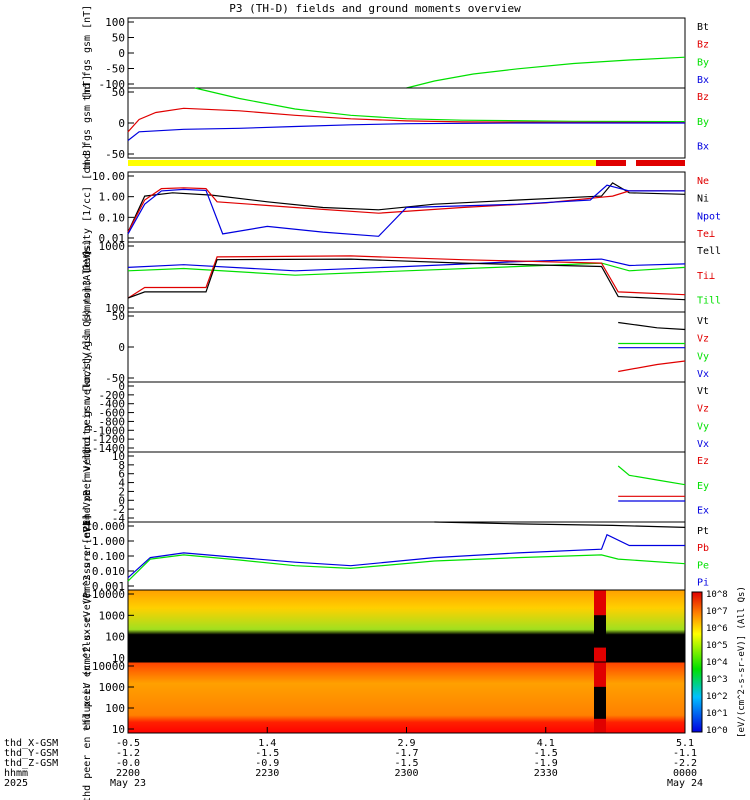  I want to click on y-tick-label: 0.001, so click(108, 586).